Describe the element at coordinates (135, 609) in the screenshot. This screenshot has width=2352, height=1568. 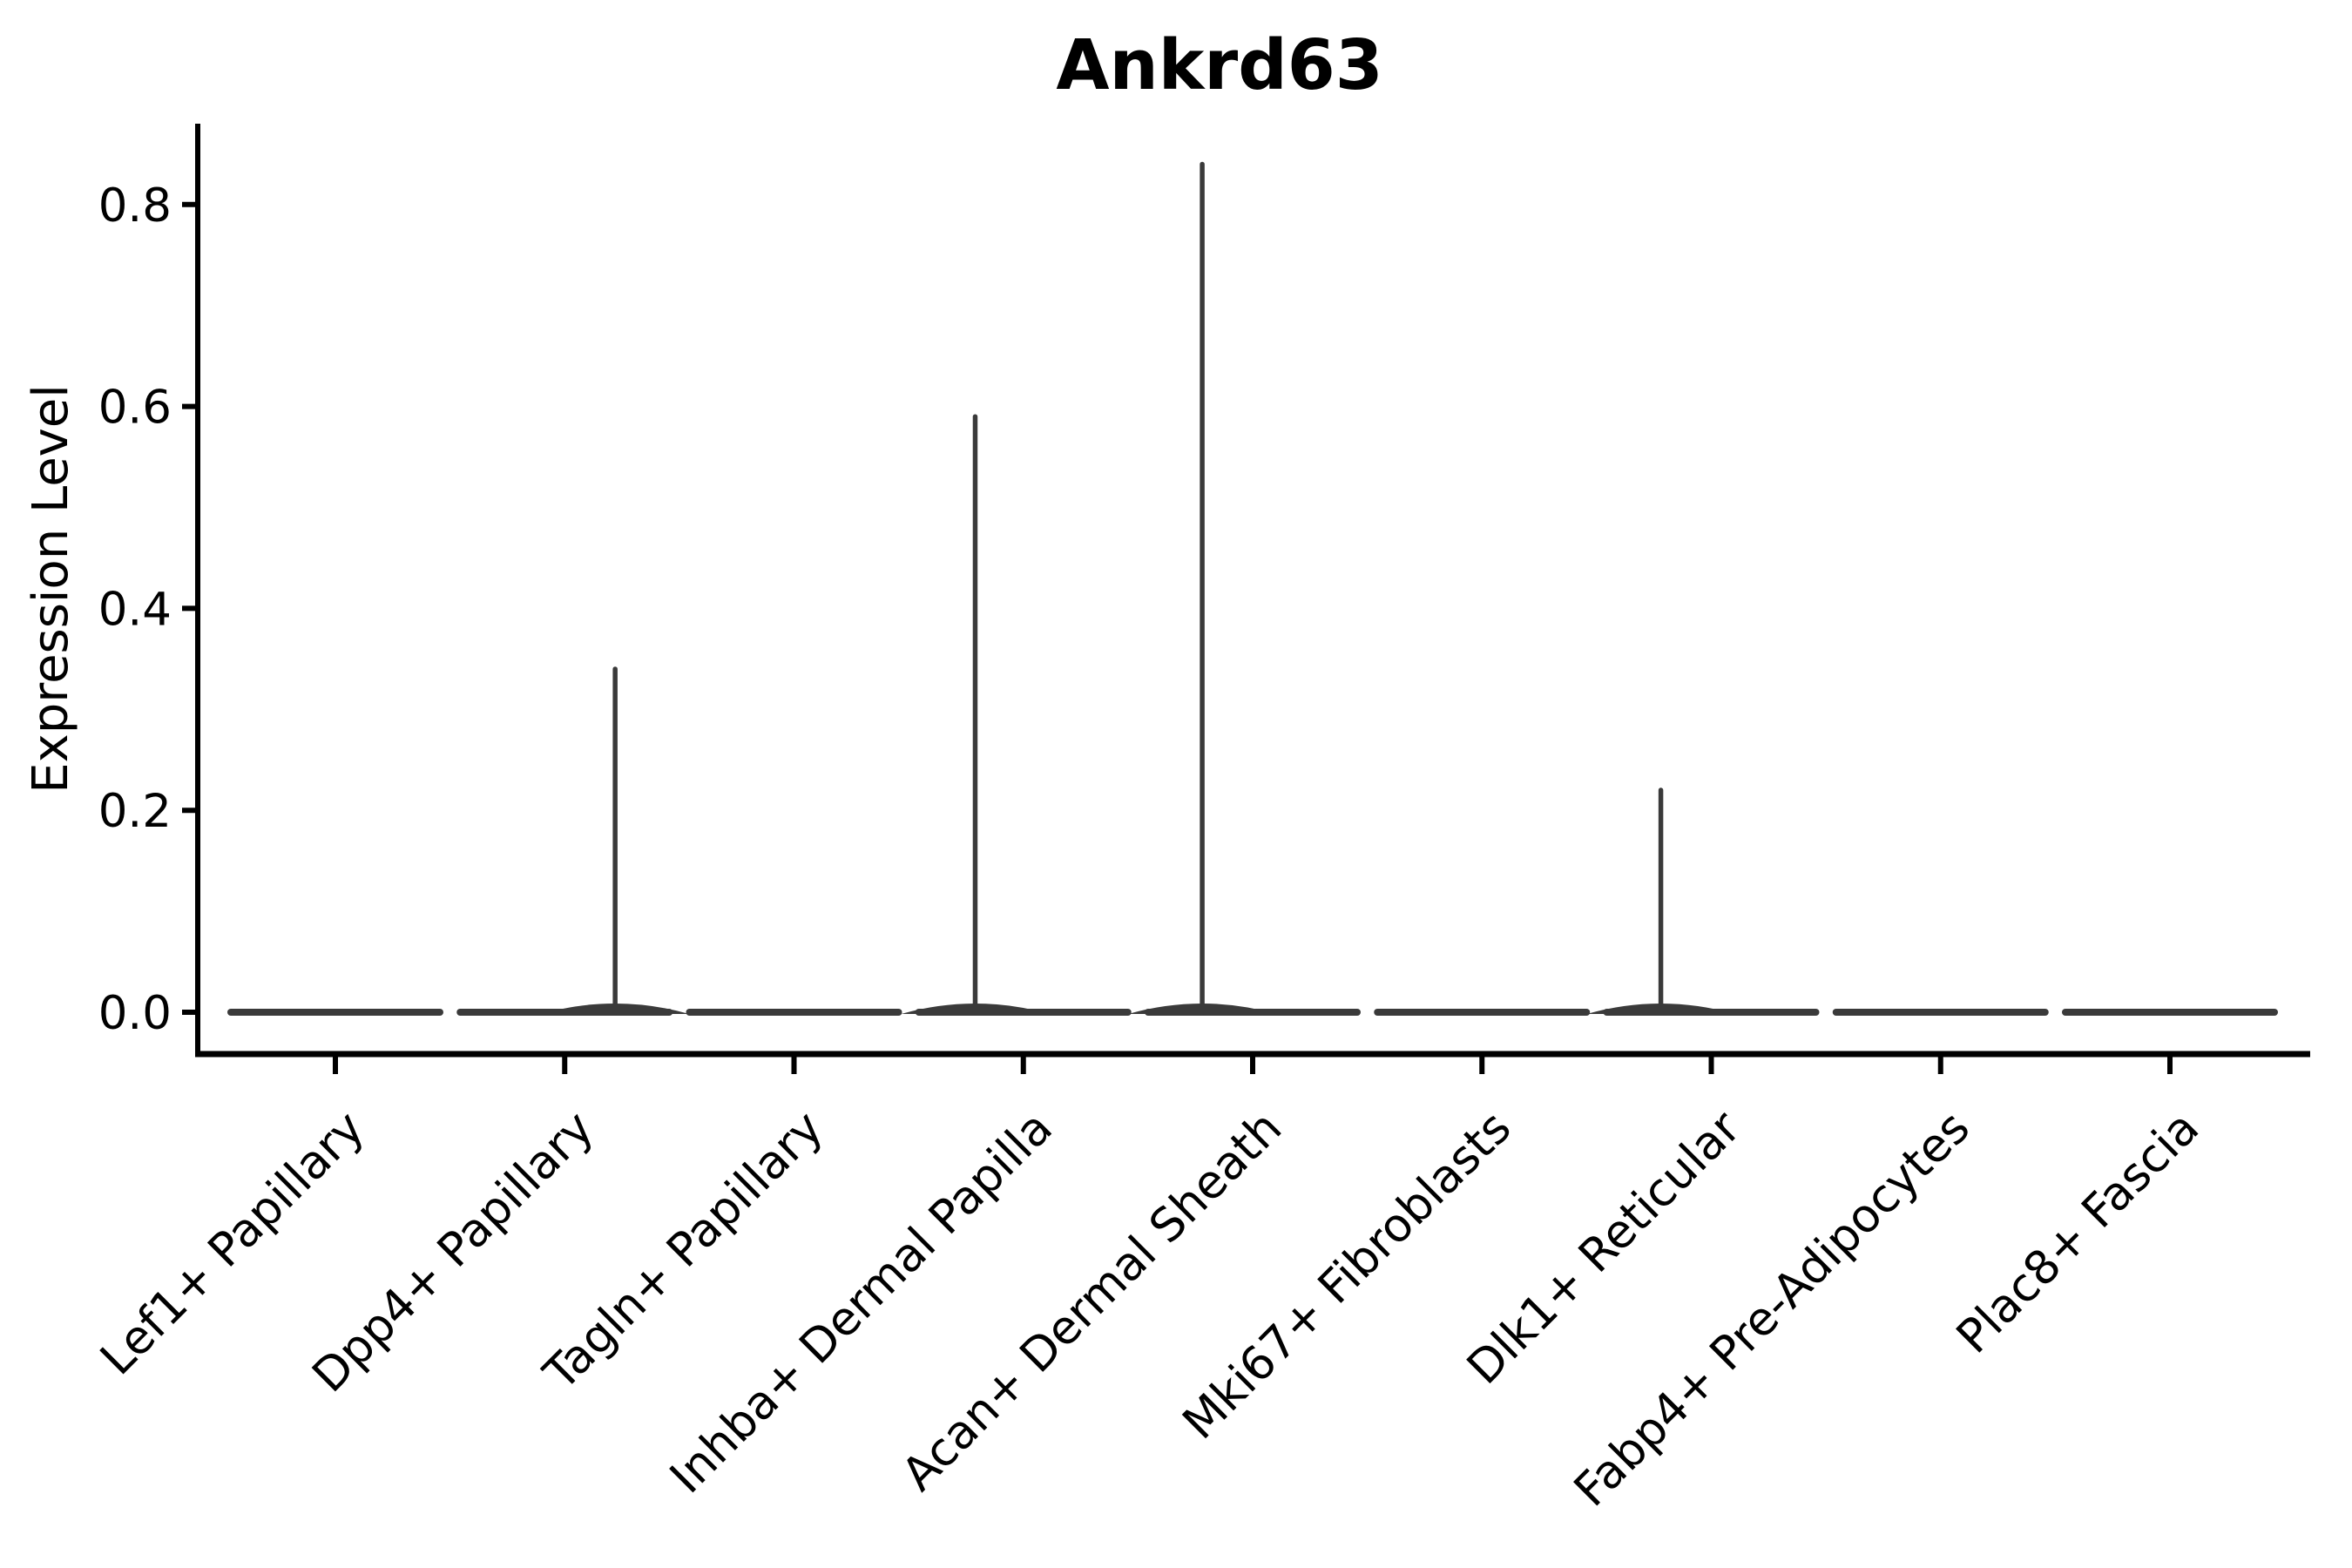
I see `y-tick-label: 0.4` at that location.